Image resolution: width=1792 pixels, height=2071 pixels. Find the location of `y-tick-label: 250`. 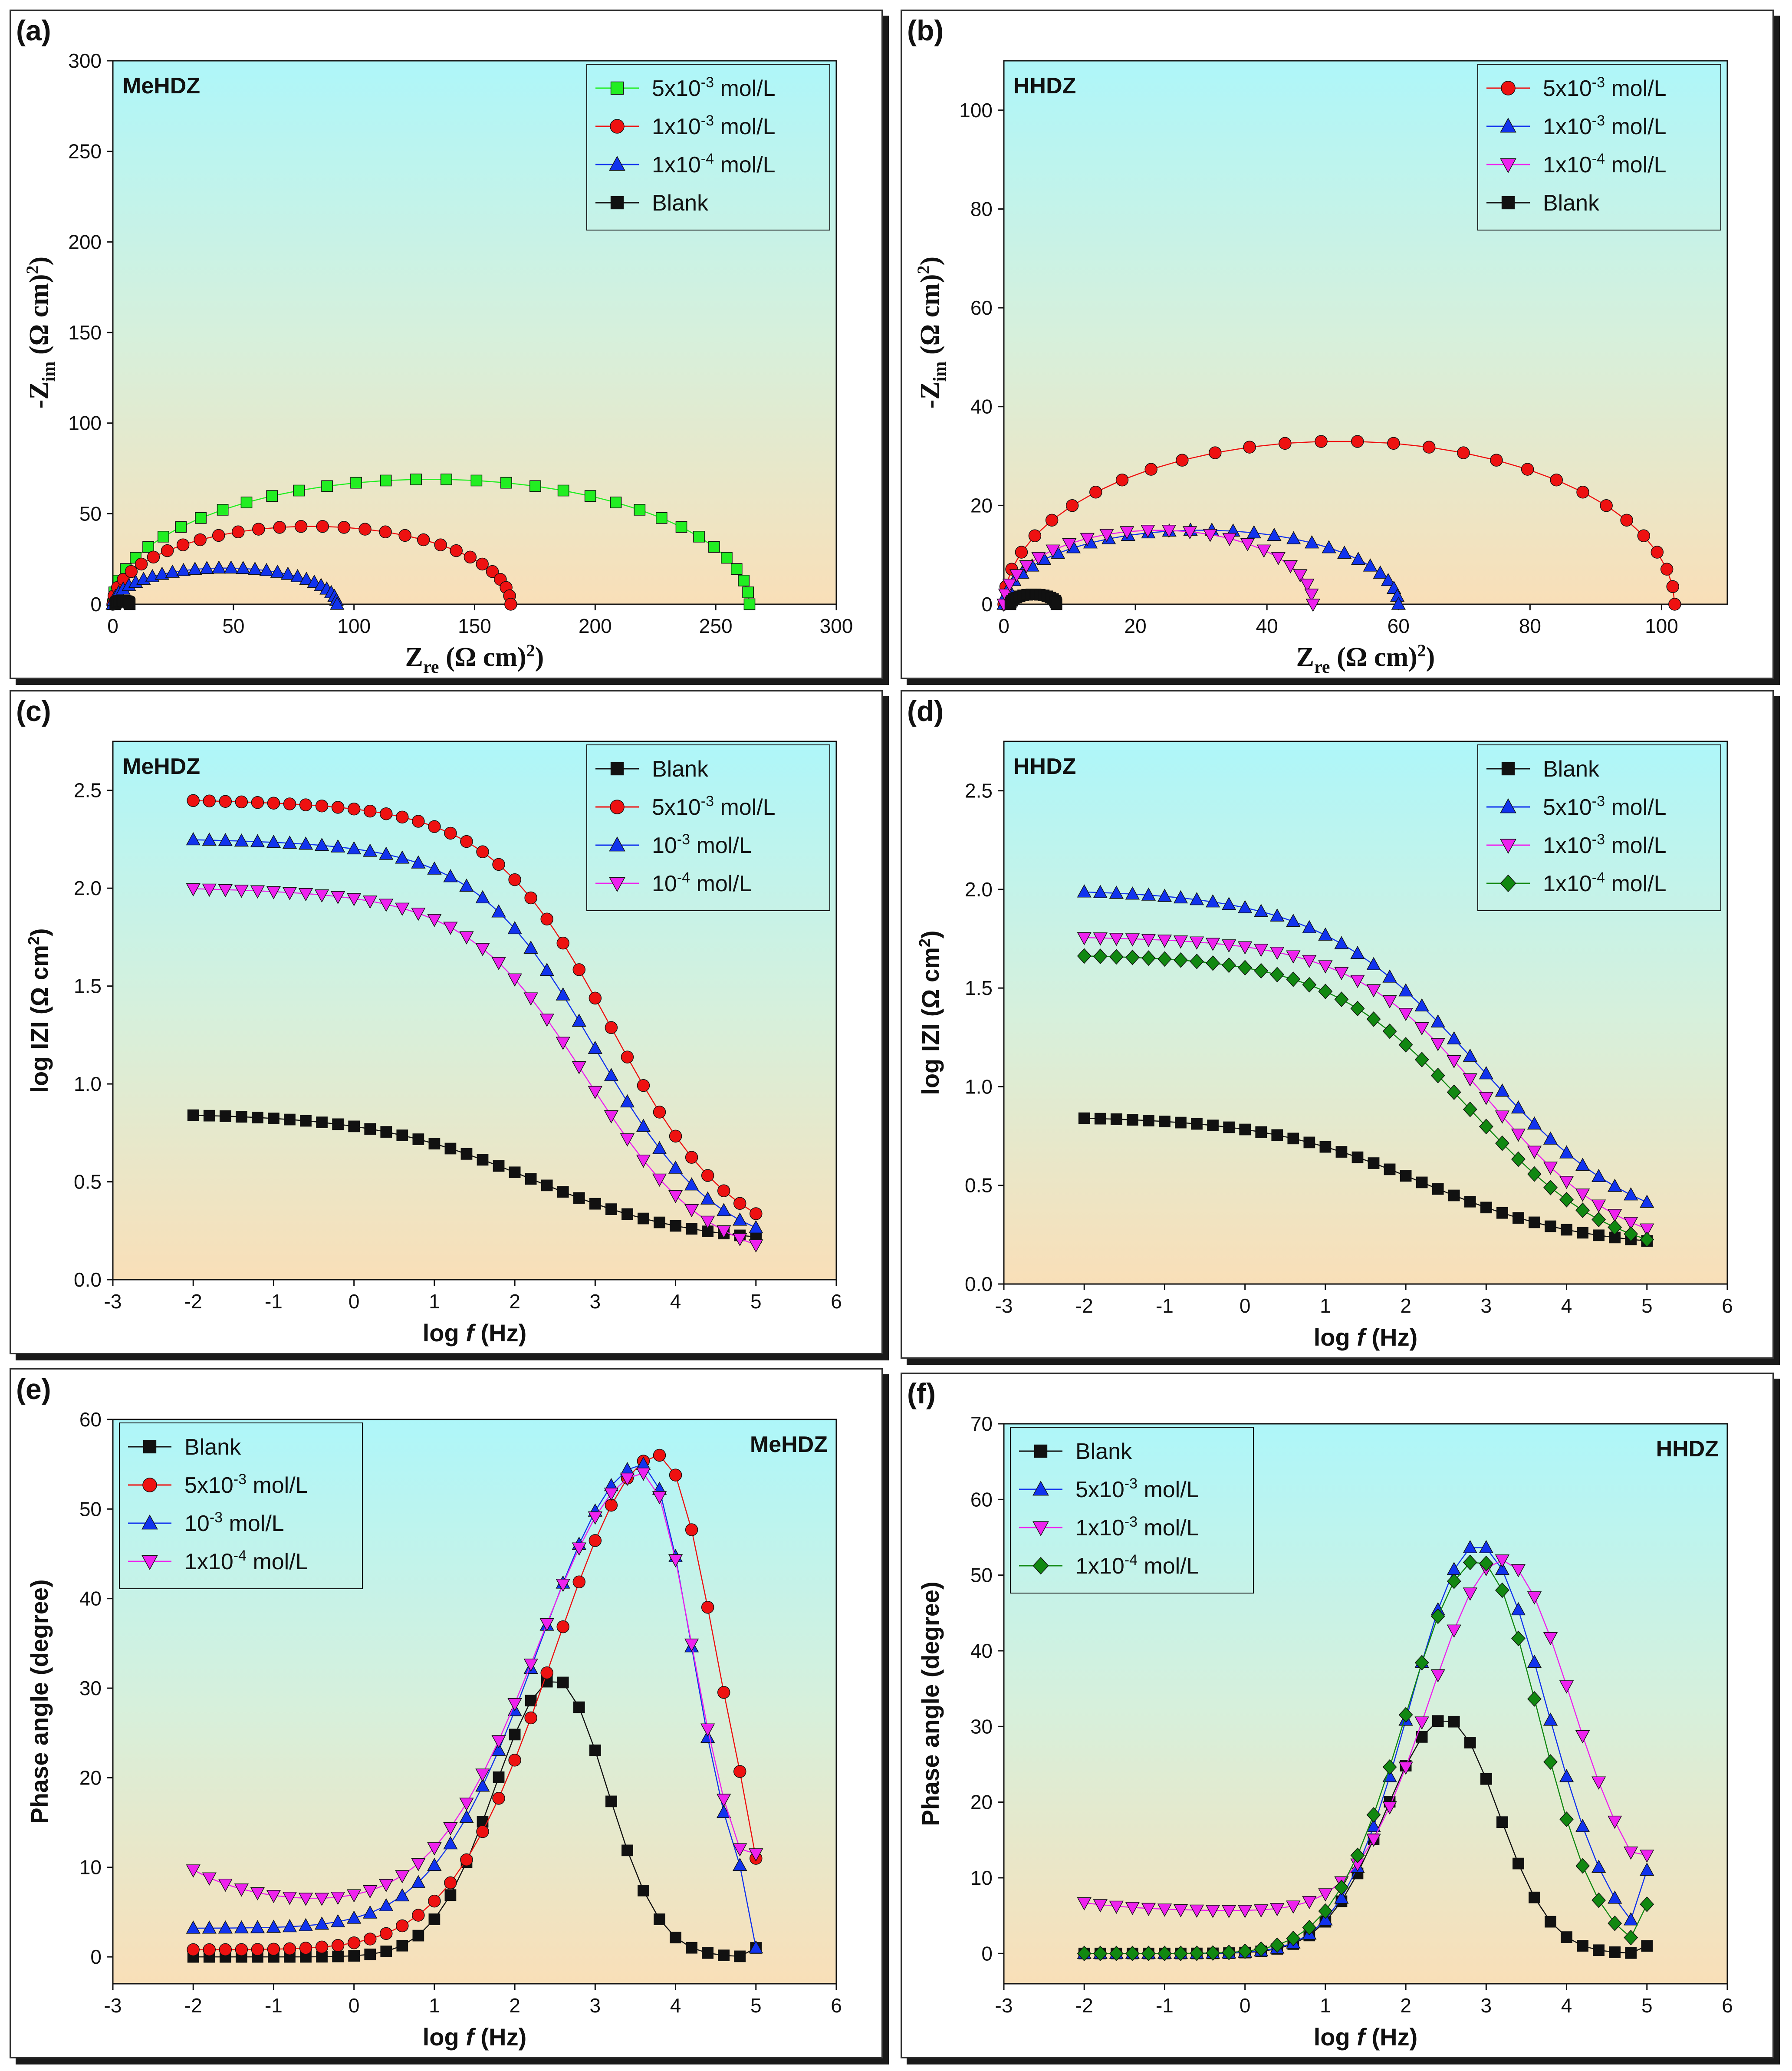

y-tick-label: 250 is located at coordinates (85, 151).